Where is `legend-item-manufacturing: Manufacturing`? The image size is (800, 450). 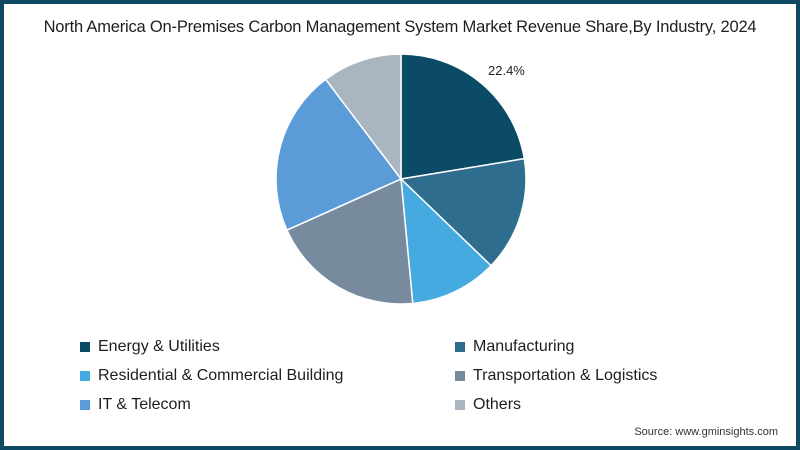
legend-item-manufacturing: Manufacturing is located at coordinates (587, 347).